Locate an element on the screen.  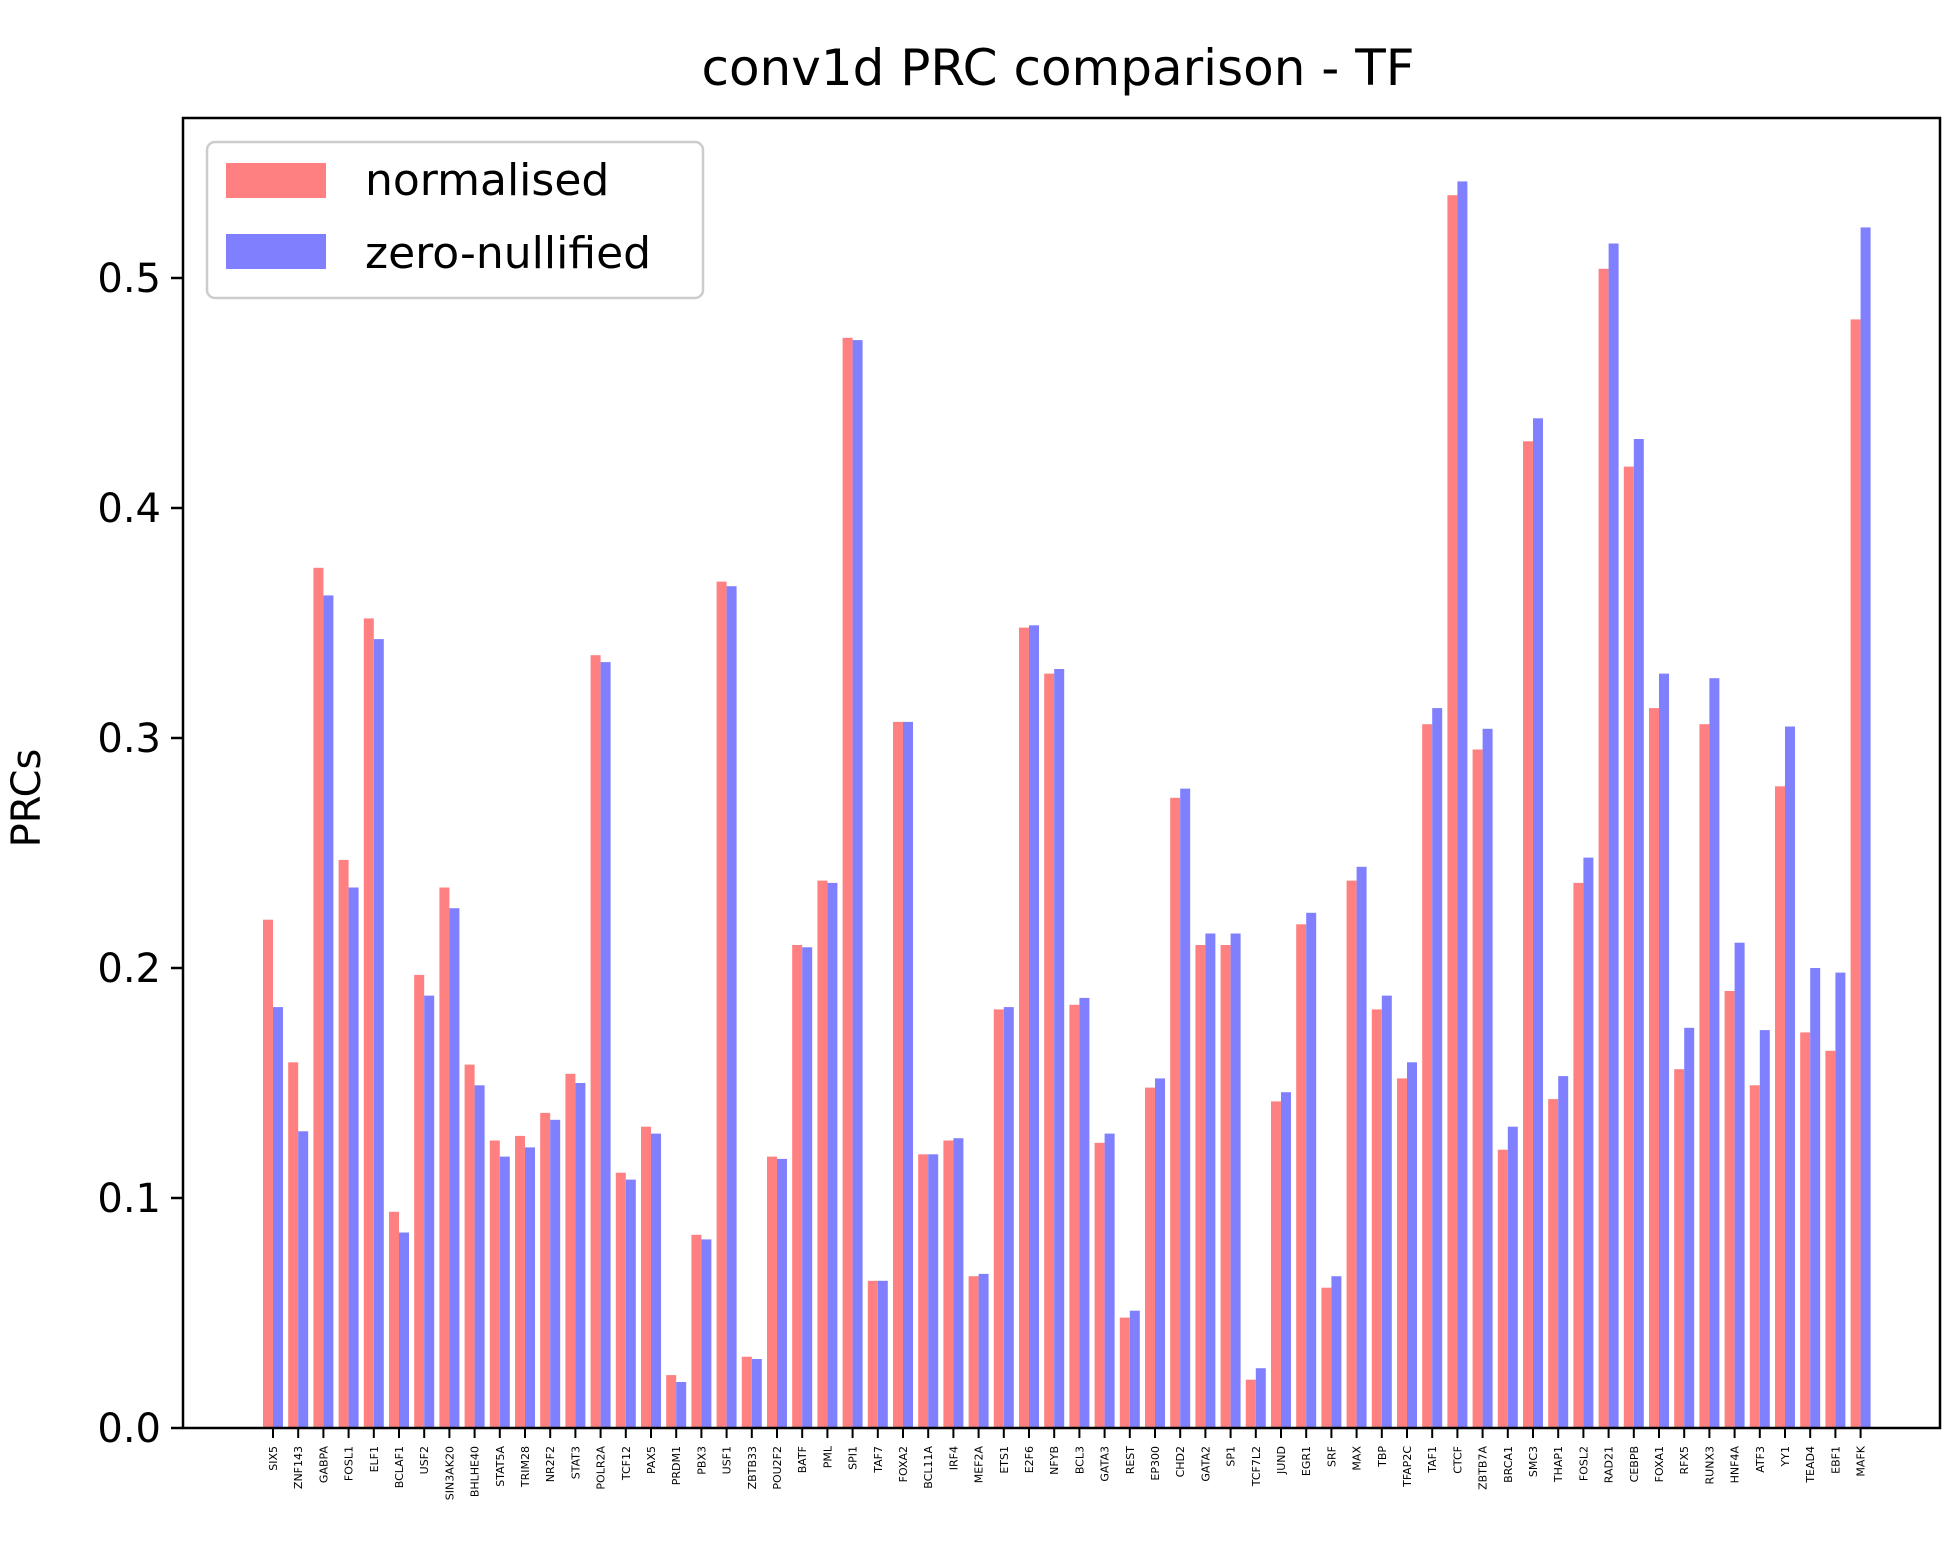
bar-normalised-EBF1 is located at coordinates (1830, 1239).